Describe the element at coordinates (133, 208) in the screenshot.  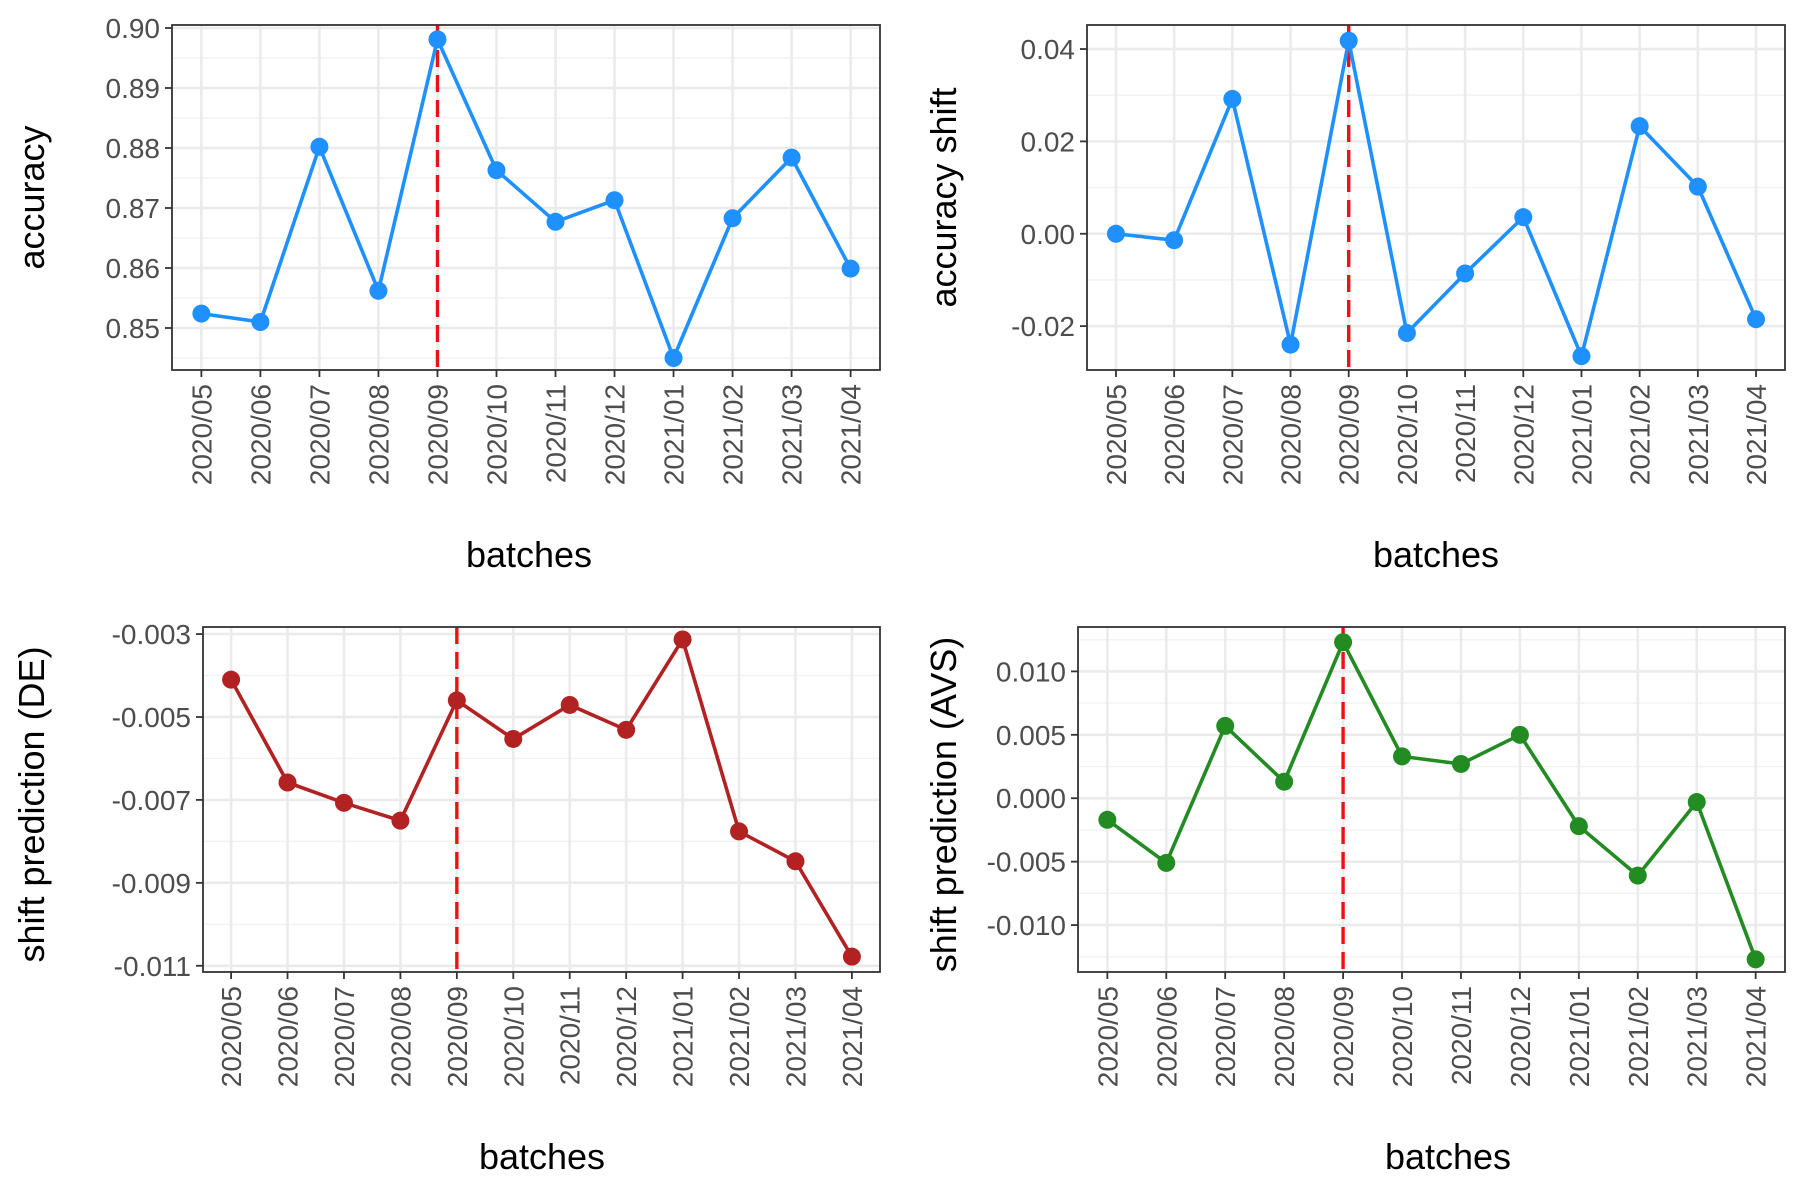
I see `y-tick-label: 0.87` at that location.